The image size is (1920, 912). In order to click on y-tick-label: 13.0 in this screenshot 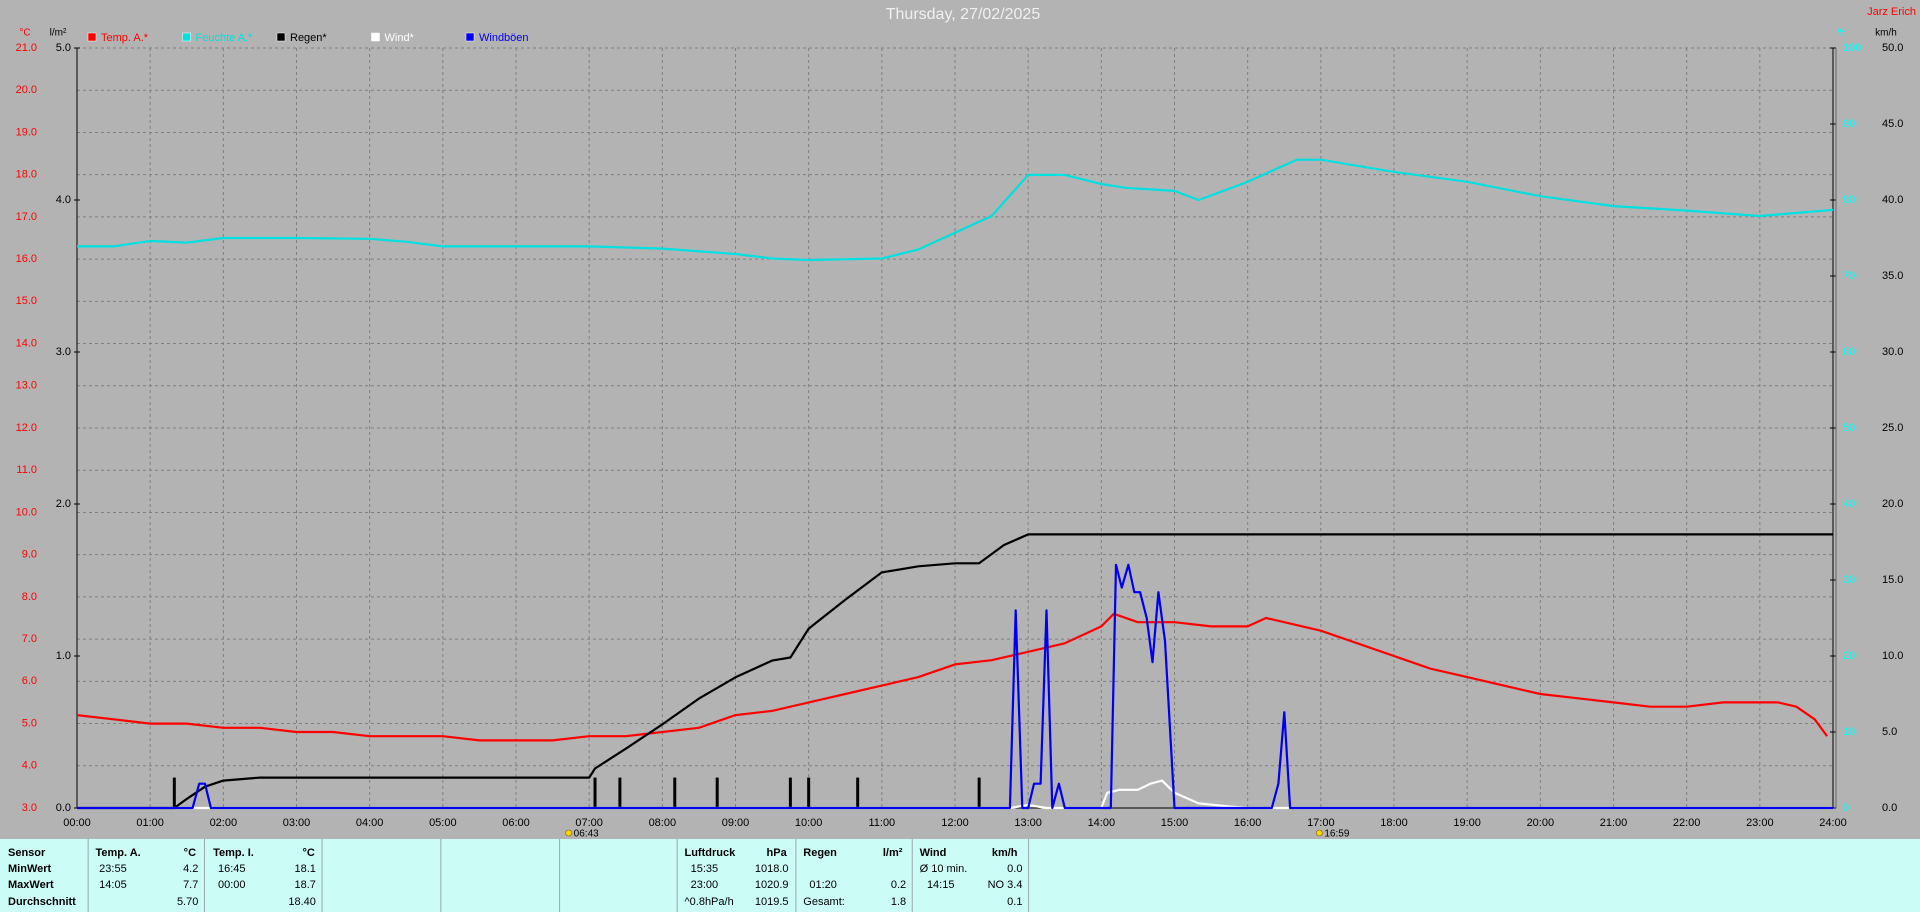, I will do `click(26, 386)`.